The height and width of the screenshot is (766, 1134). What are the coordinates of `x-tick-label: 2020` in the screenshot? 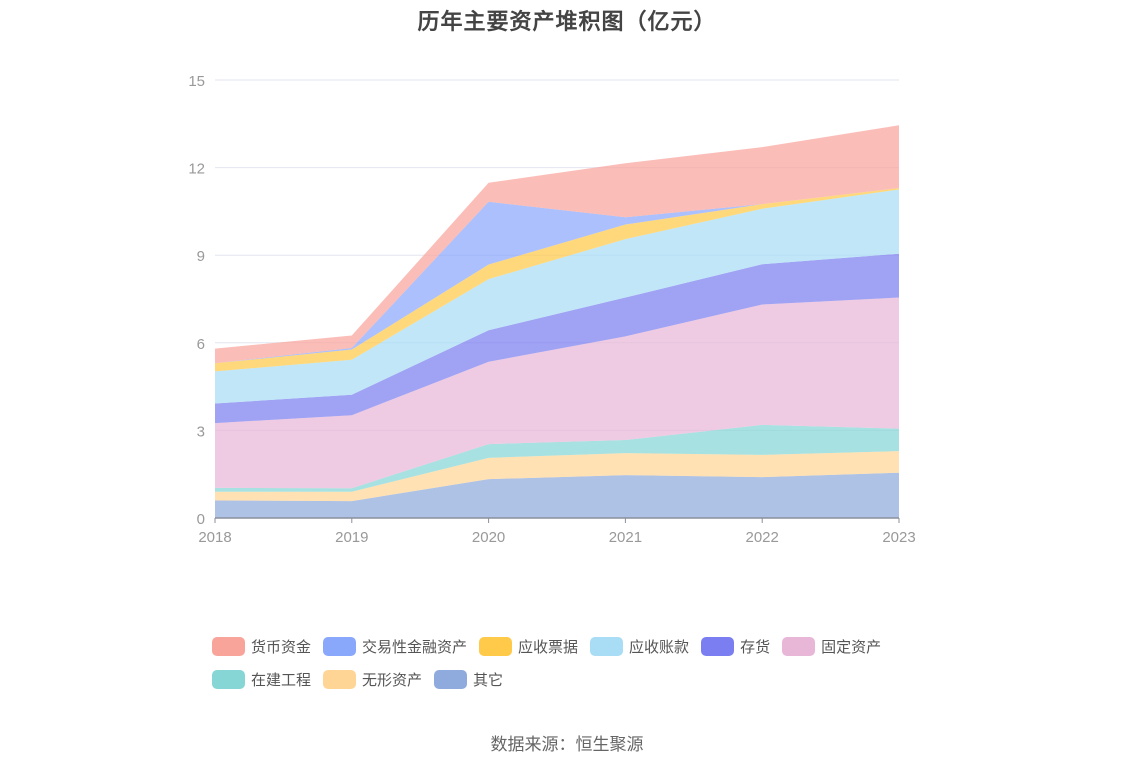 It's located at (488, 537).